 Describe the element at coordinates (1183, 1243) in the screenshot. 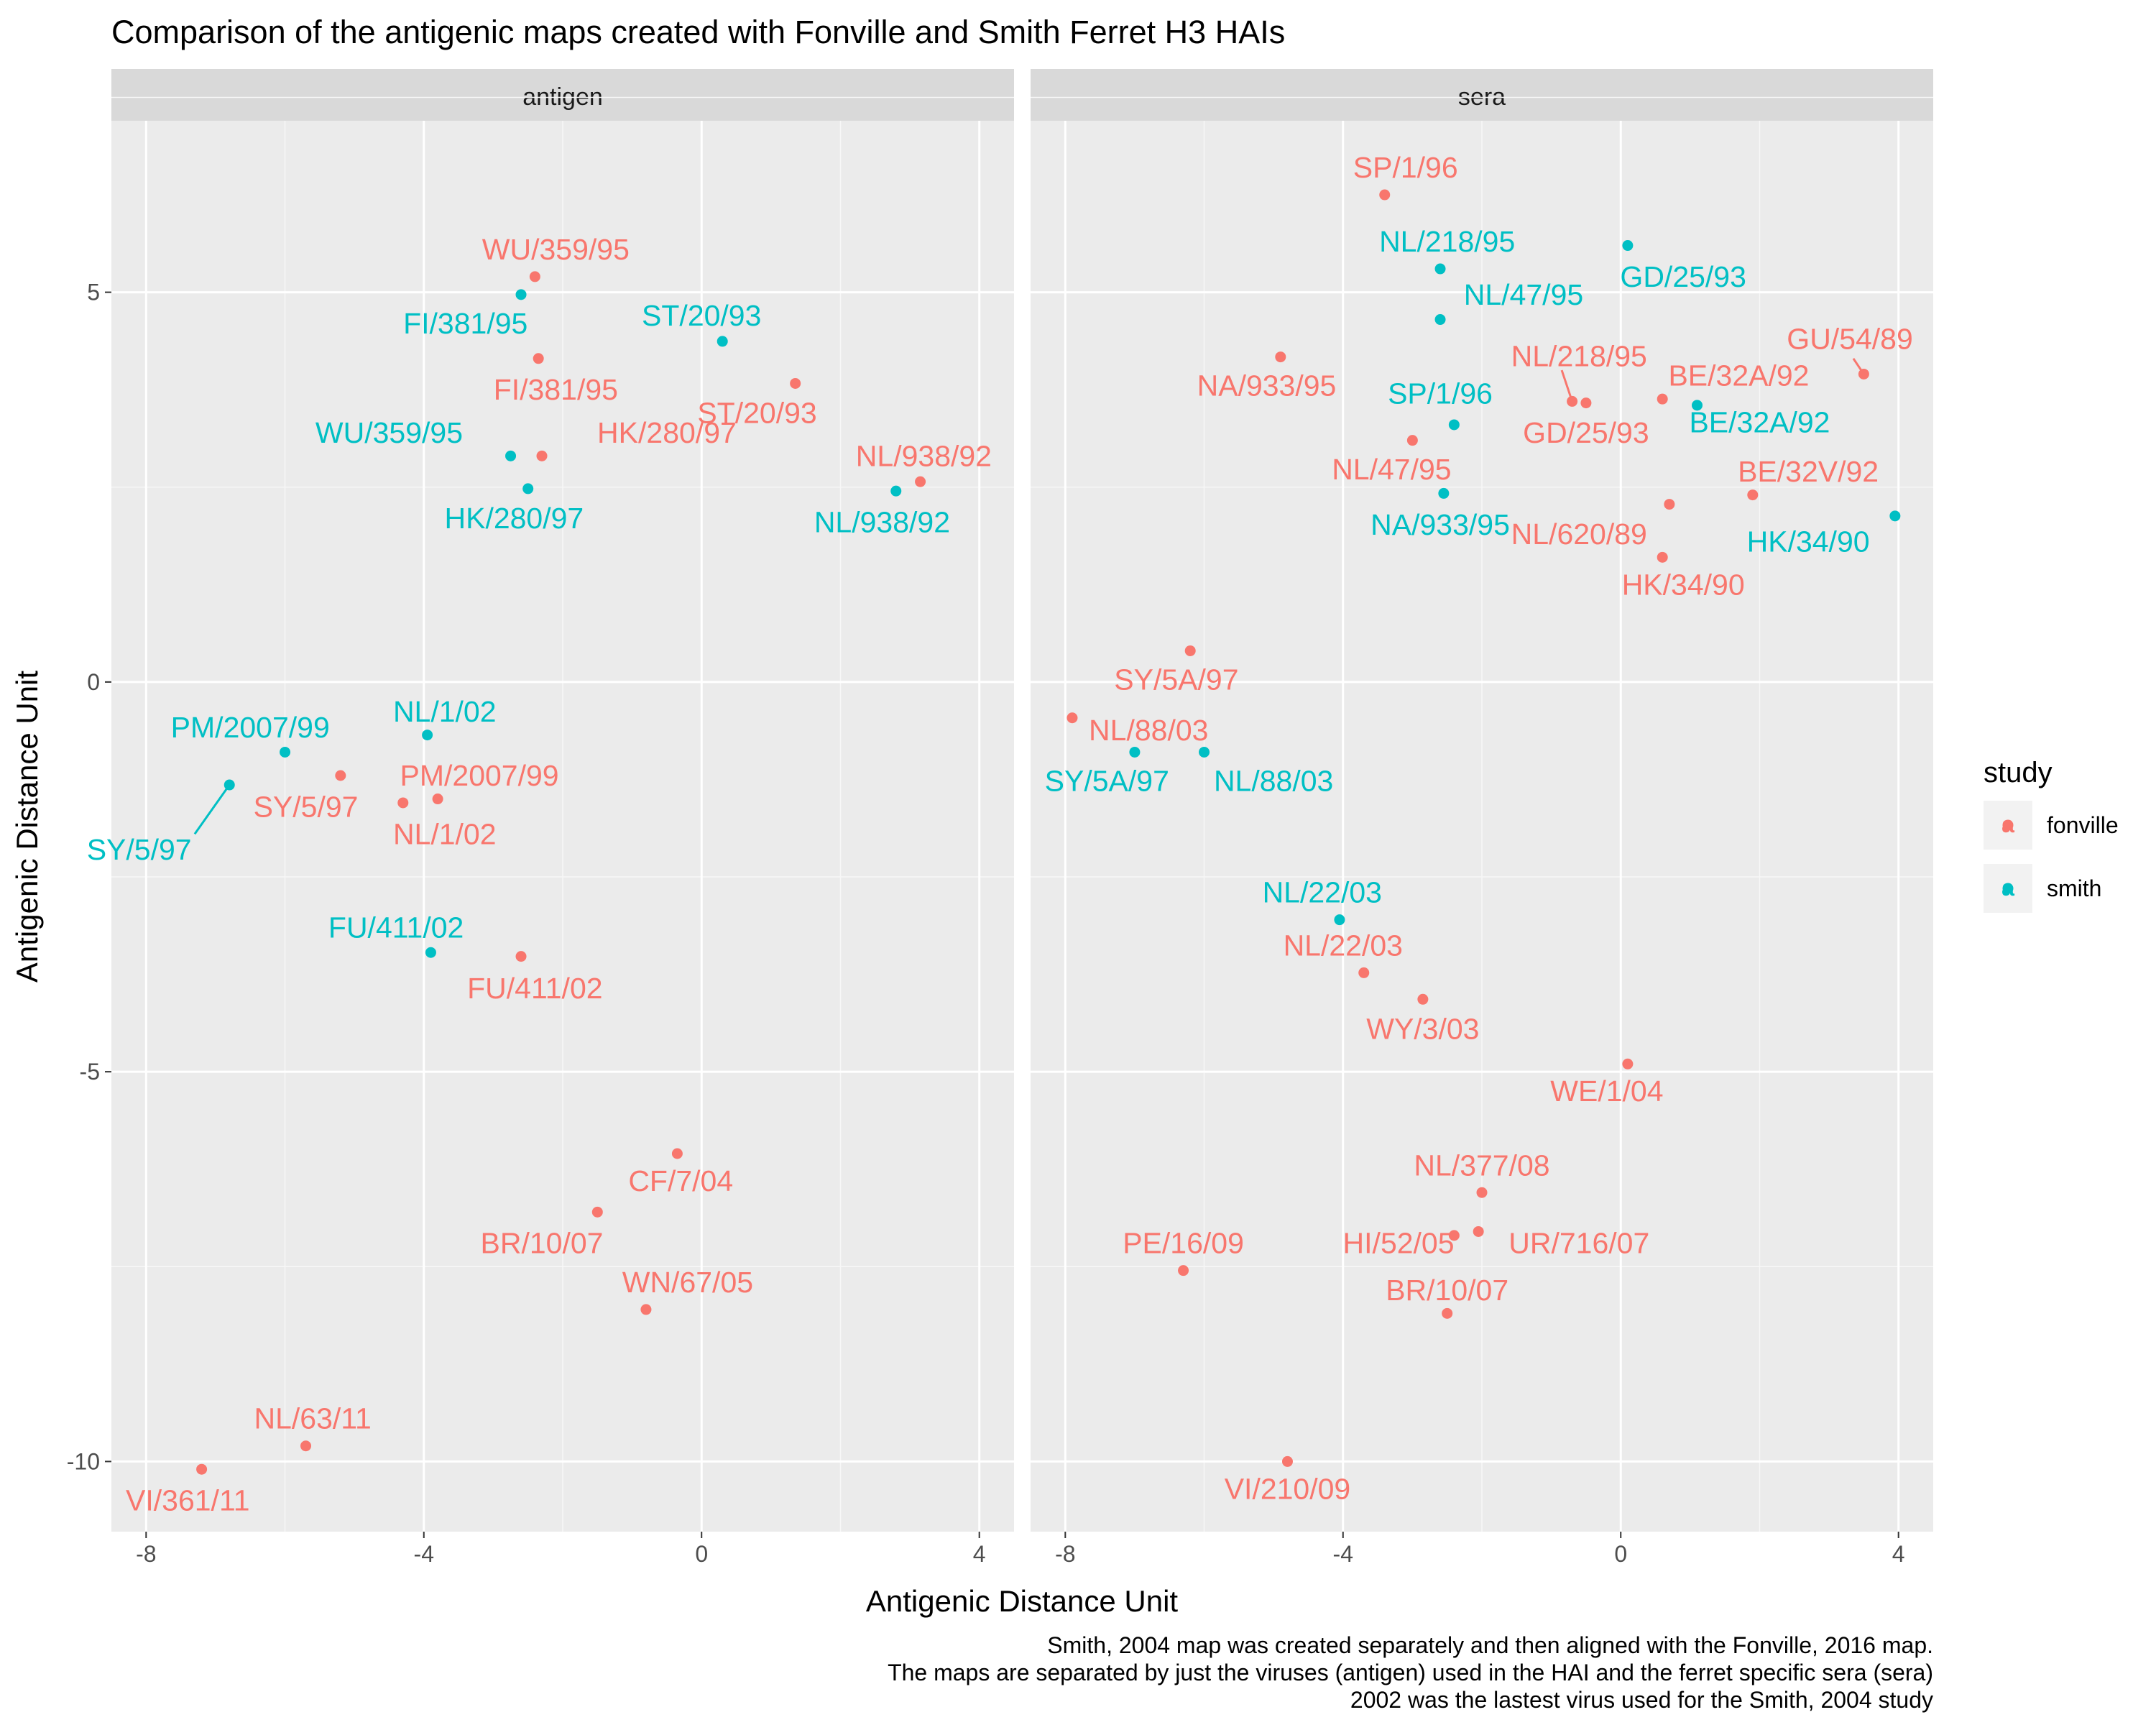

I see `point-label: PE/16/09` at that location.